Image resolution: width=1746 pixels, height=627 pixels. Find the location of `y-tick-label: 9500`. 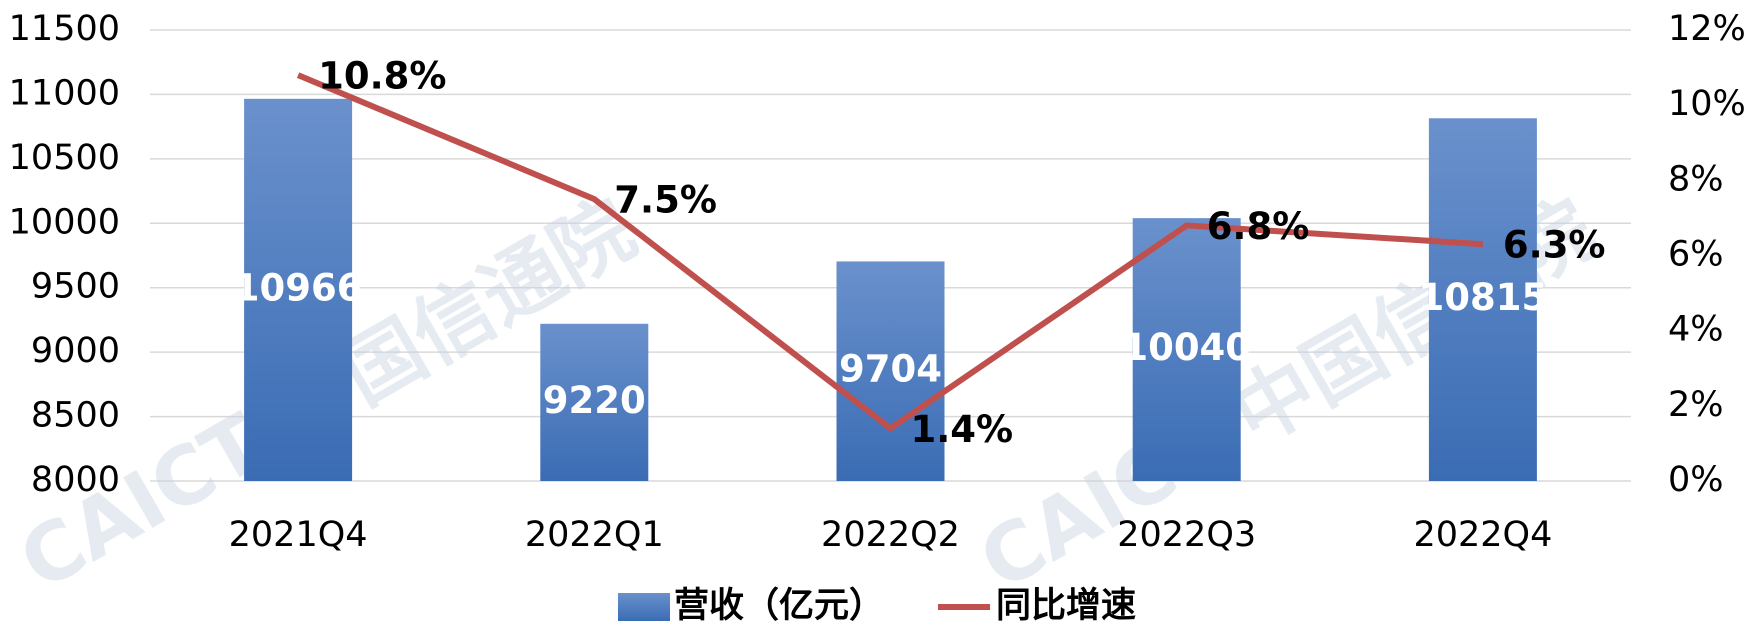

y-tick-label: 9500 is located at coordinates (75, 287).